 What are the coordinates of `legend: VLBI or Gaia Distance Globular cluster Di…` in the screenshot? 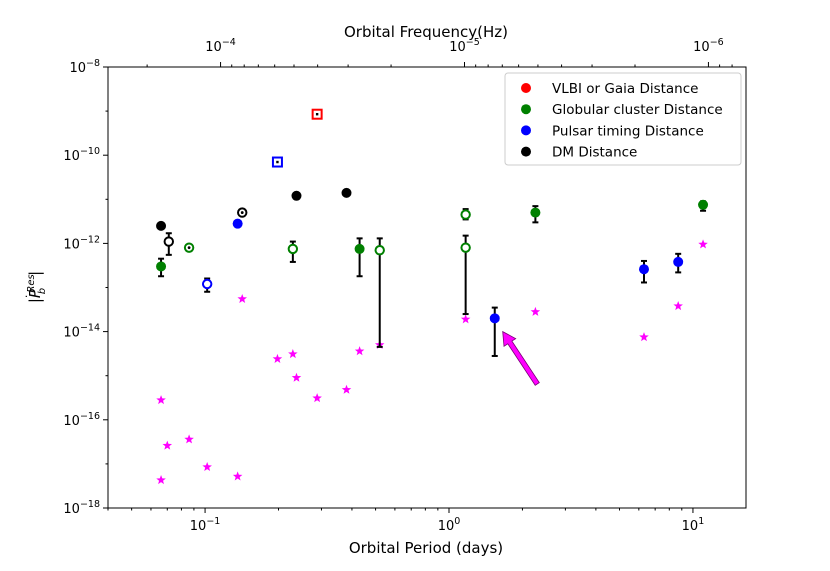 It's located at (623, 119).